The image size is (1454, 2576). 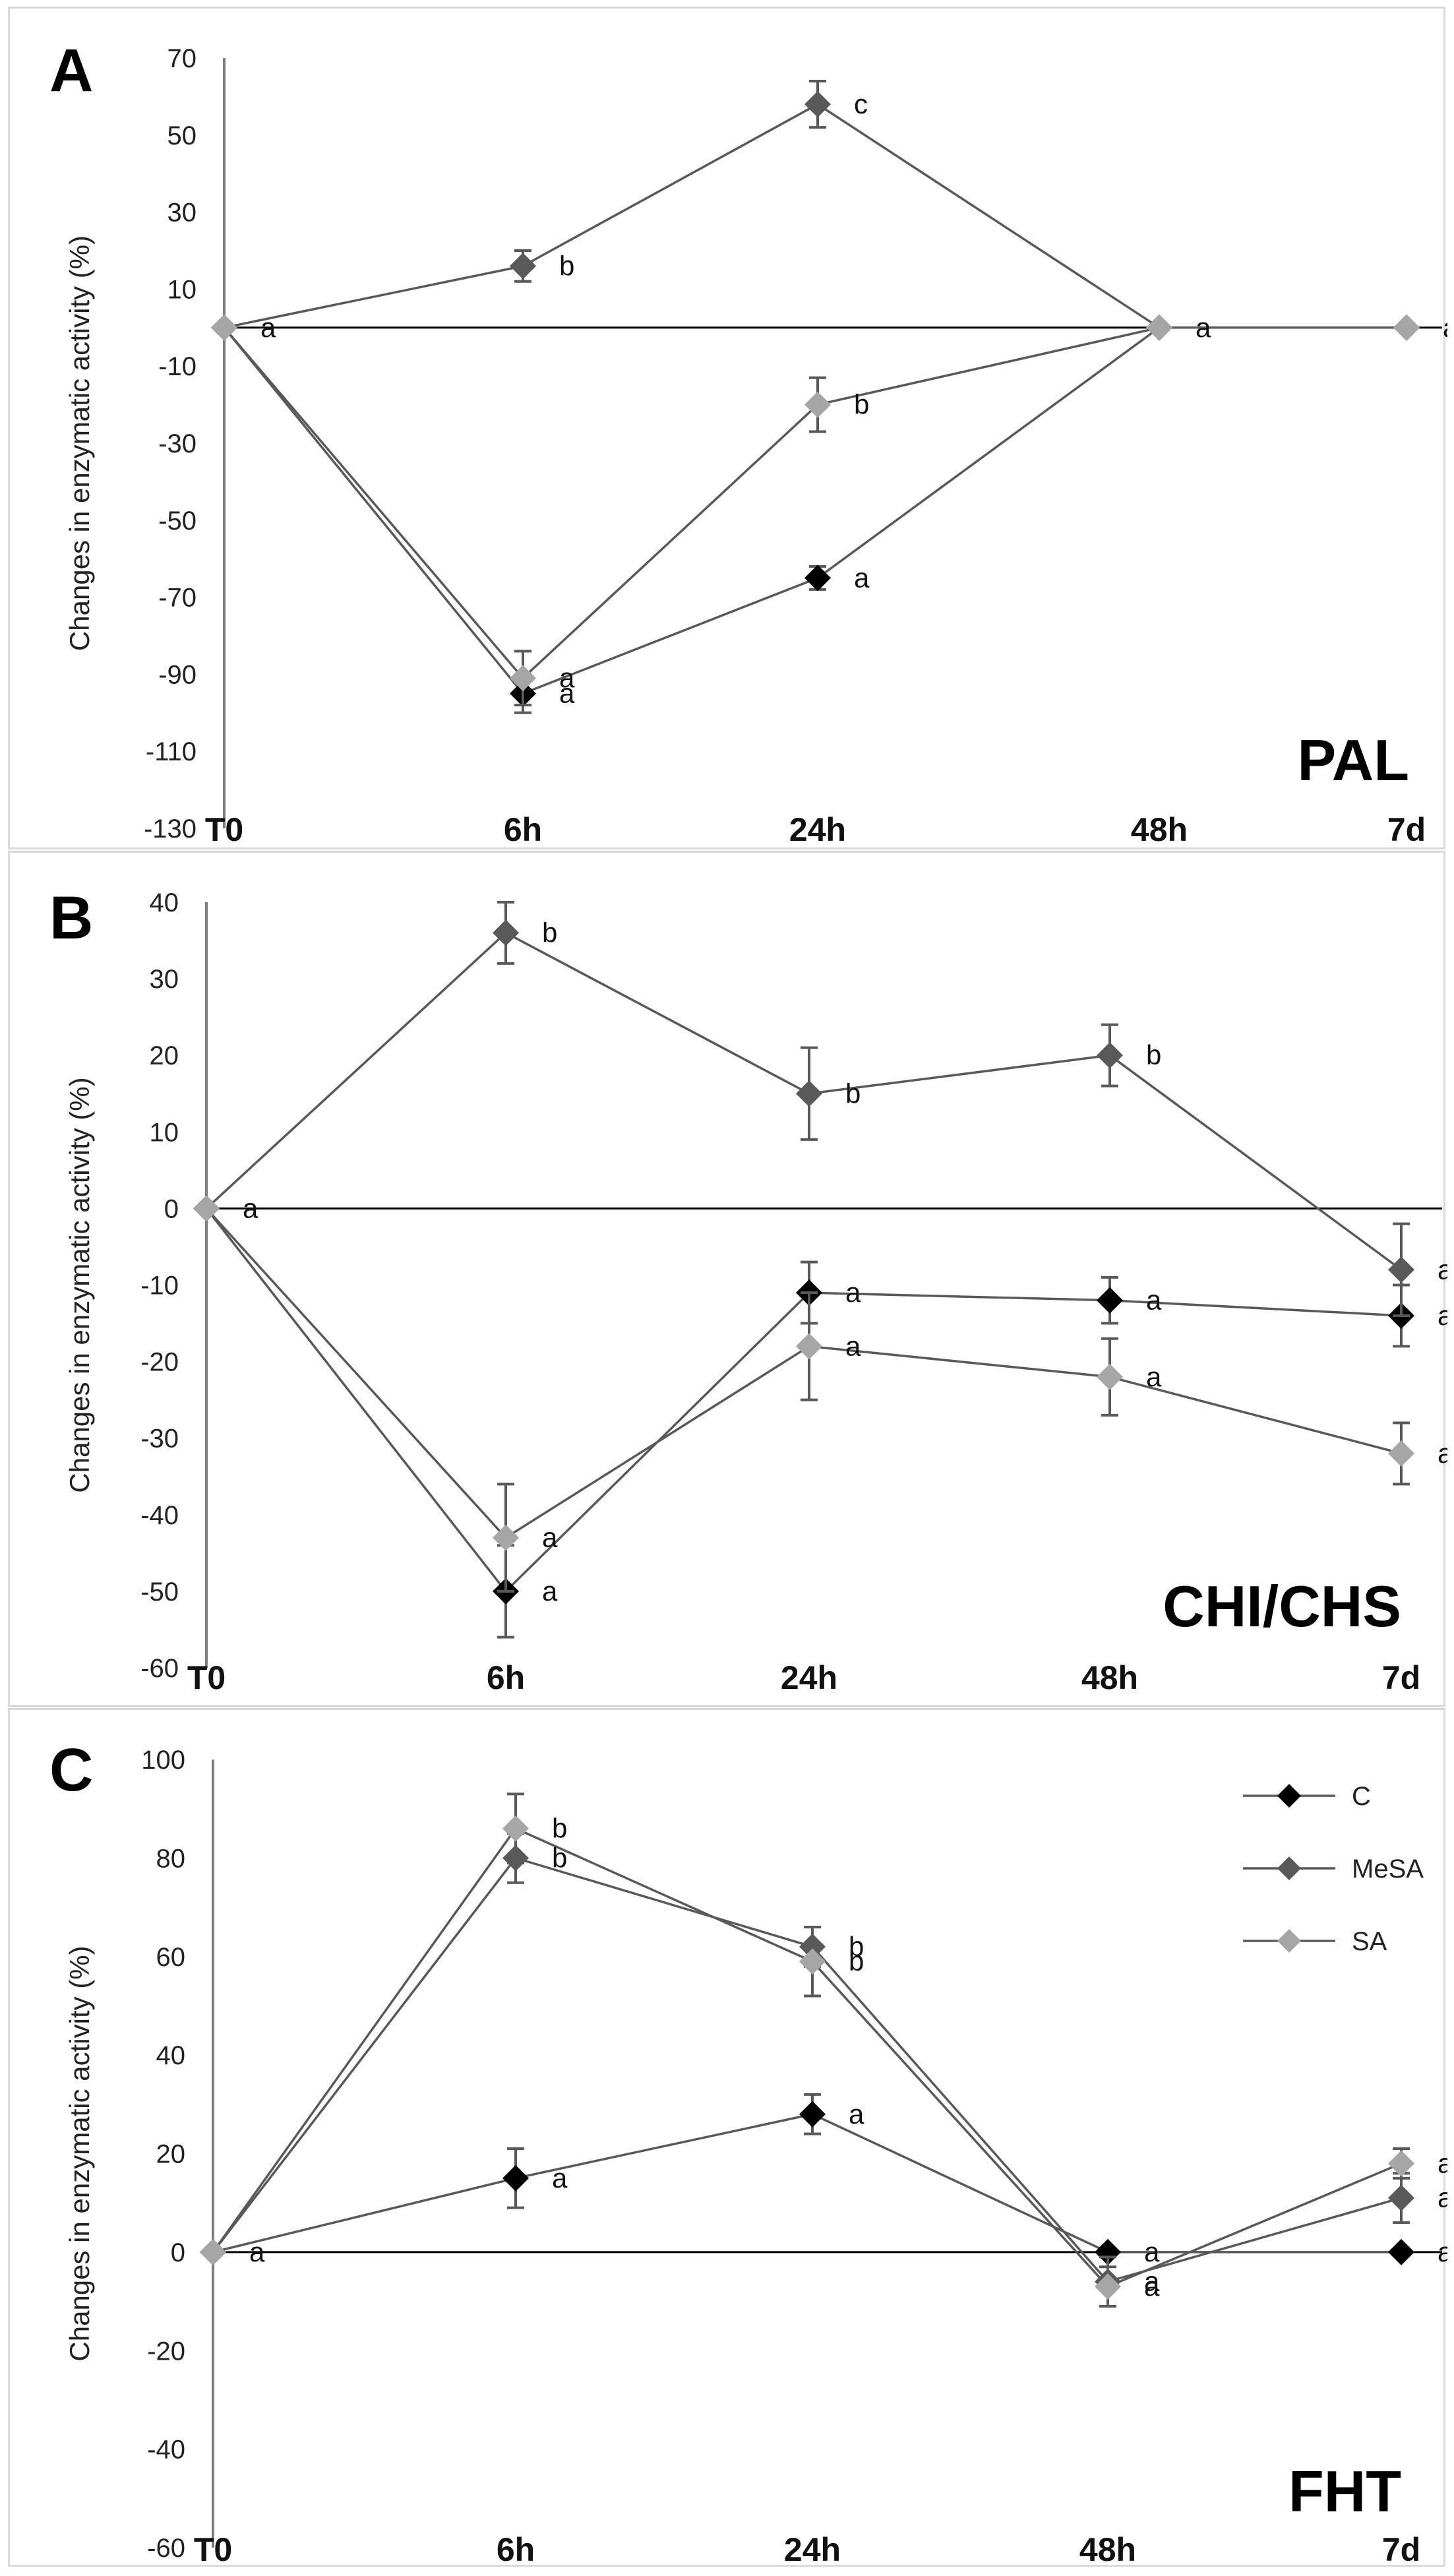 I want to click on y-tick-label: -130, so click(x=171, y=828).